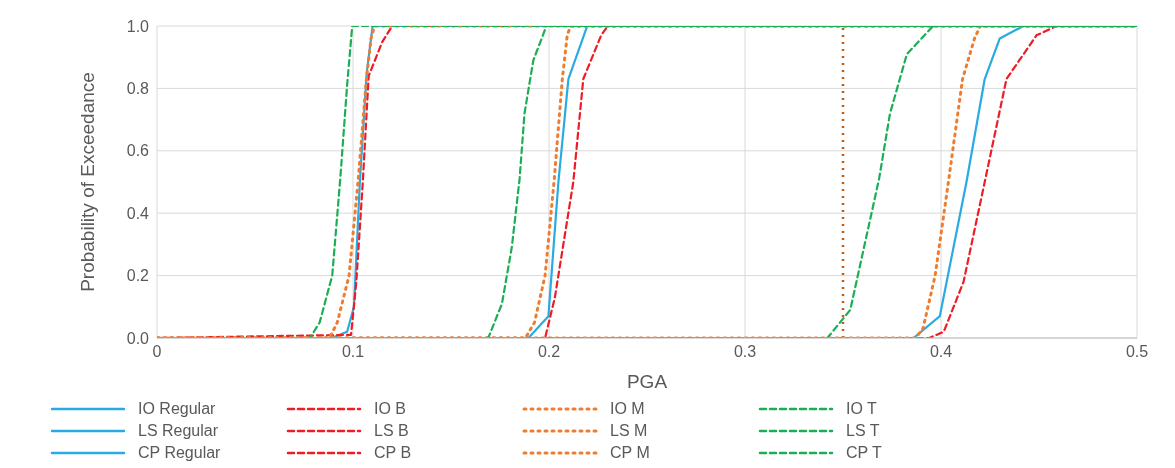 The width and height of the screenshot is (1175, 468). Describe the element at coordinates (87, 182) in the screenshot. I see `y-axis-title: Probability of Exceedance` at that location.